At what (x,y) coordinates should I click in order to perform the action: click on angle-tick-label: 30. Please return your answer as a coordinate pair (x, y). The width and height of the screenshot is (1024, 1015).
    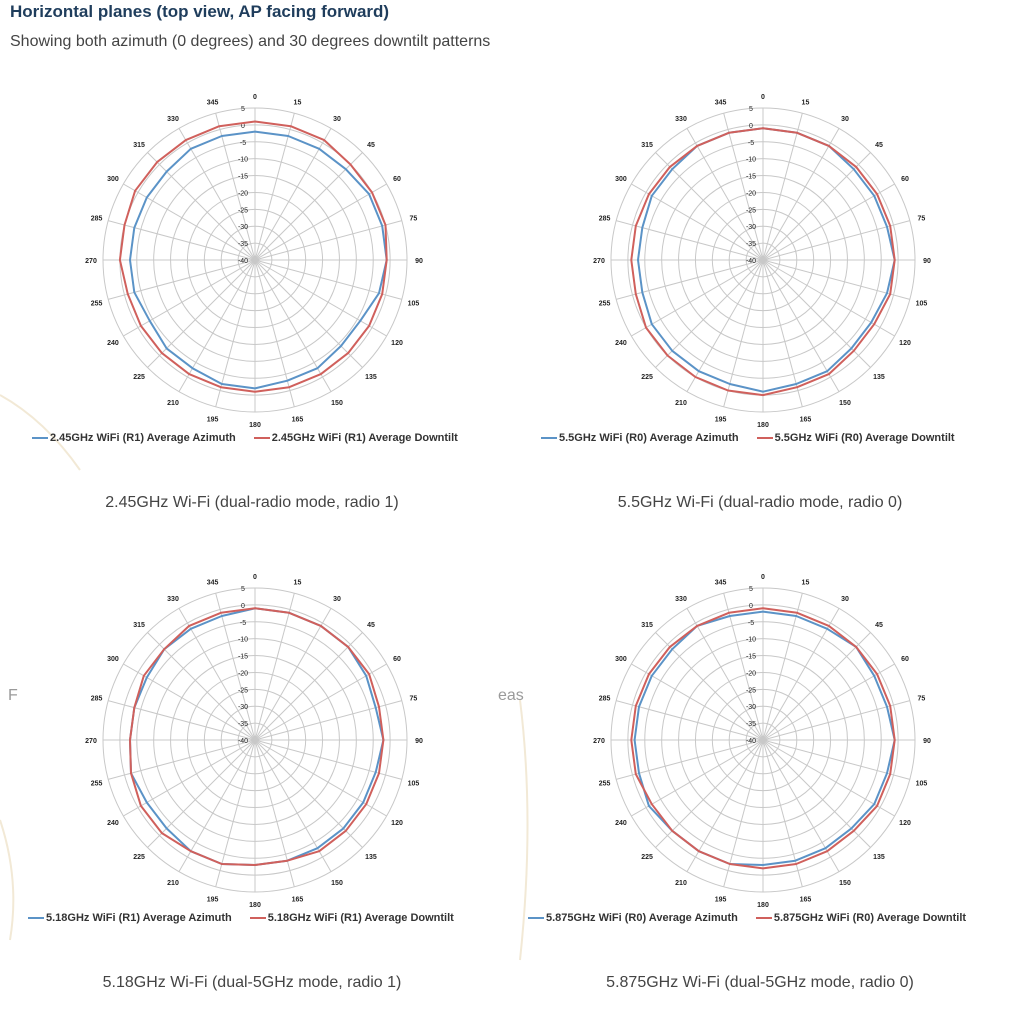
    Looking at the image, I should click on (845, 599).